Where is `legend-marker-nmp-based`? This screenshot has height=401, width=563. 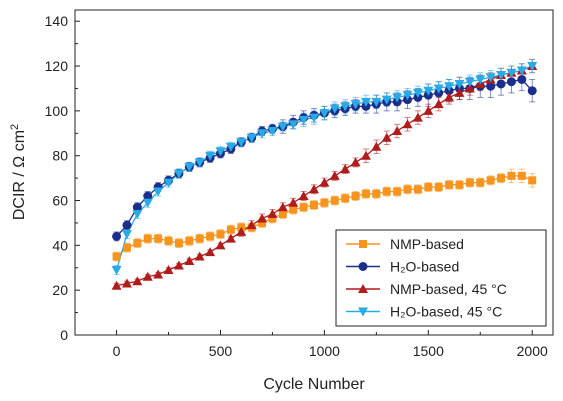 legend-marker-nmp-based is located at coordinates (363, 244).